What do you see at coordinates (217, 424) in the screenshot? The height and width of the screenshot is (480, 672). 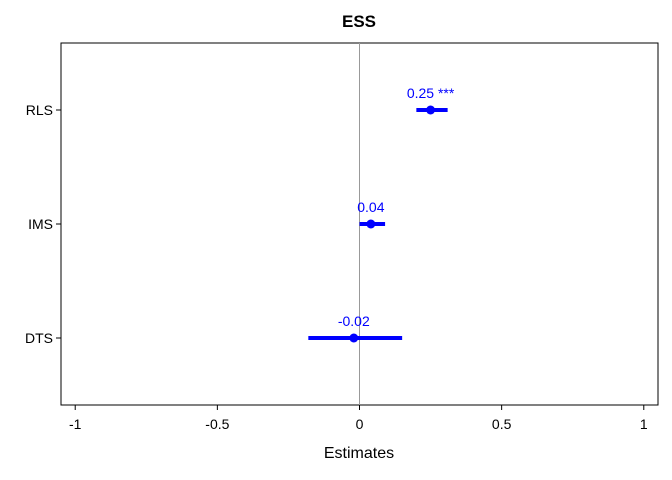 I see `x-tick-label: -0.5` at bounding box center [217, 424].